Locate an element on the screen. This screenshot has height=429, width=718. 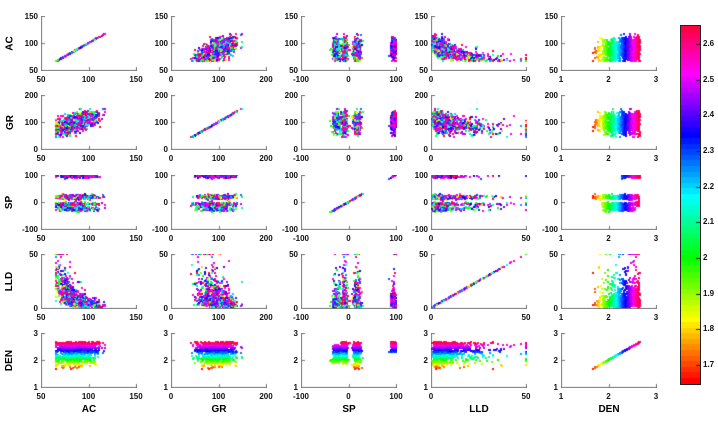
x-tick-label-SP-vs-AC: 50 is located at coordinates (41, 238).